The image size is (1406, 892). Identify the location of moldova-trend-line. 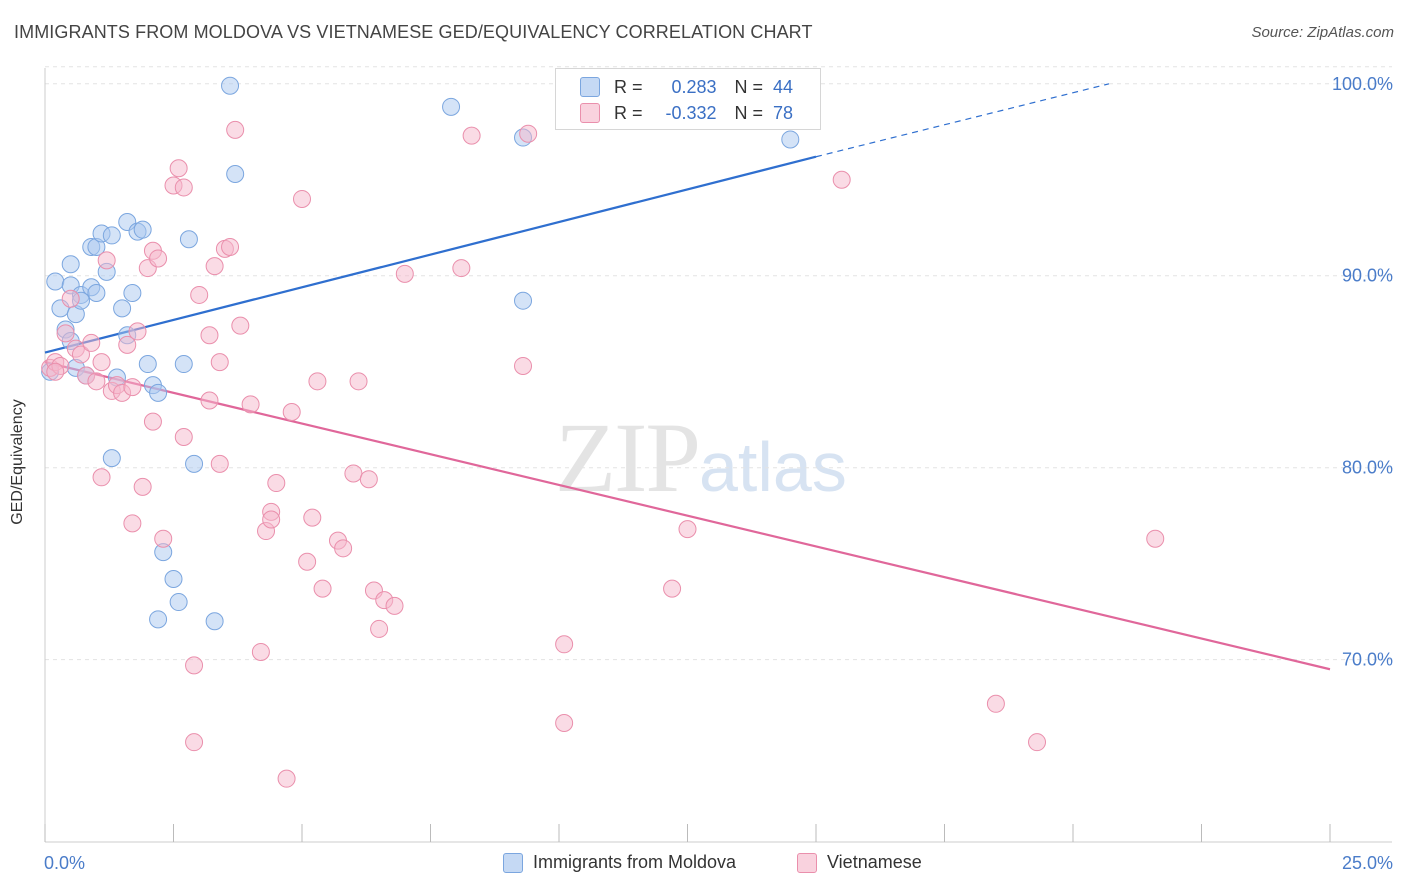
(430, 254).